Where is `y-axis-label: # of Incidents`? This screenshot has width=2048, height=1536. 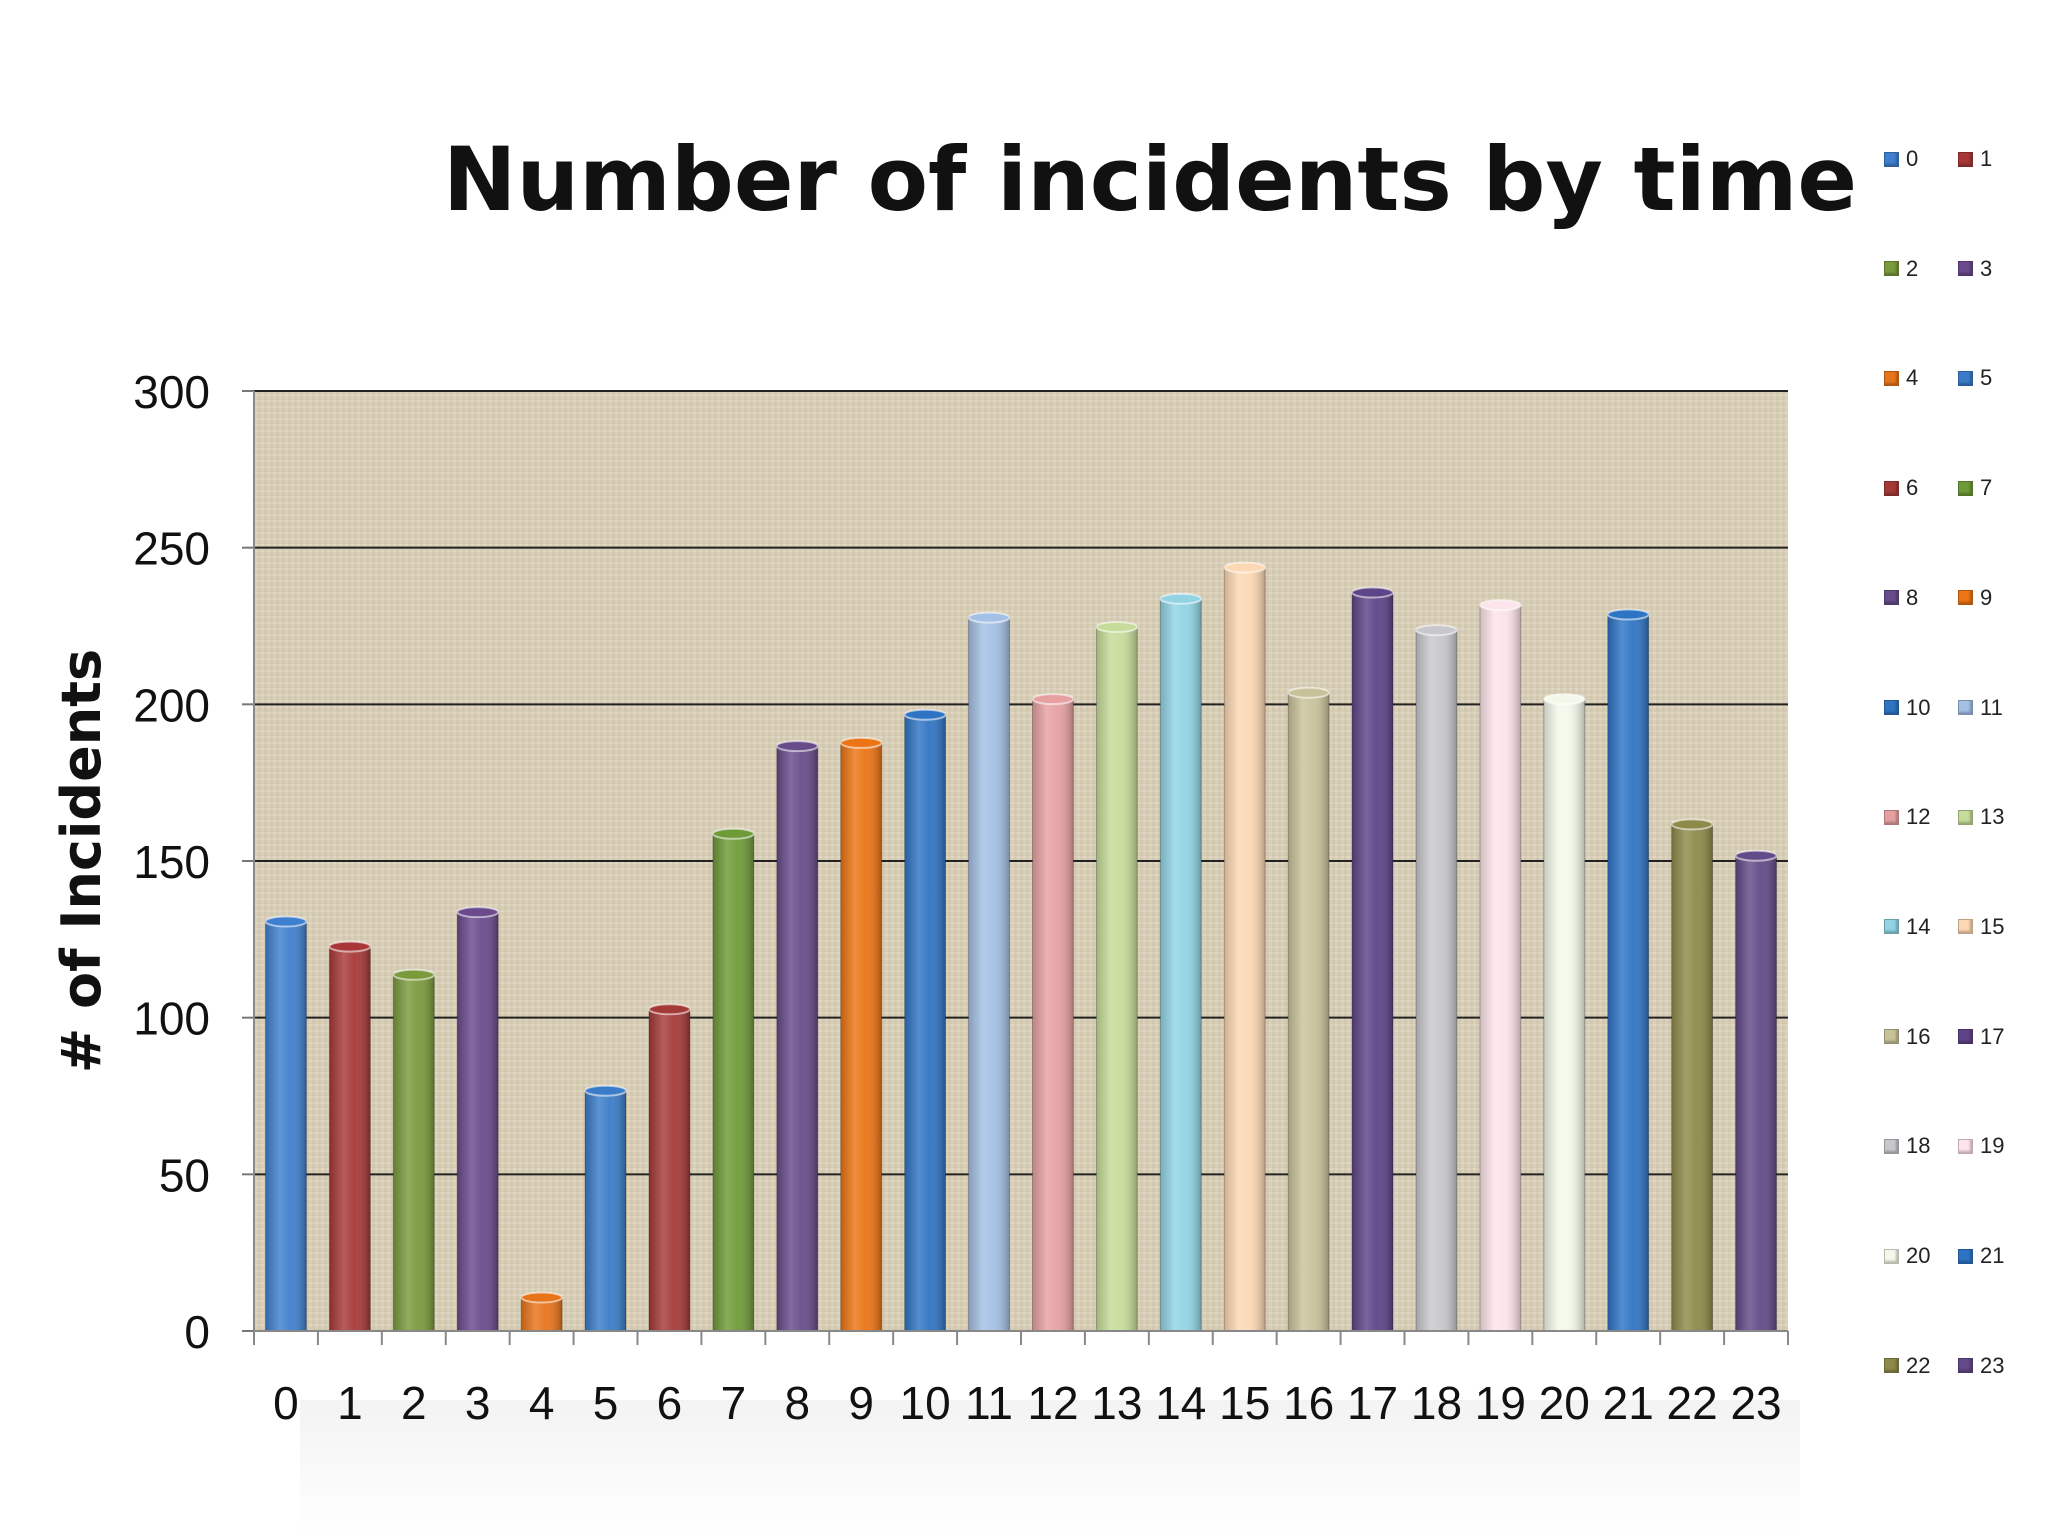 y-axis-label: # of Incidents is located at coordinates (81, 861).